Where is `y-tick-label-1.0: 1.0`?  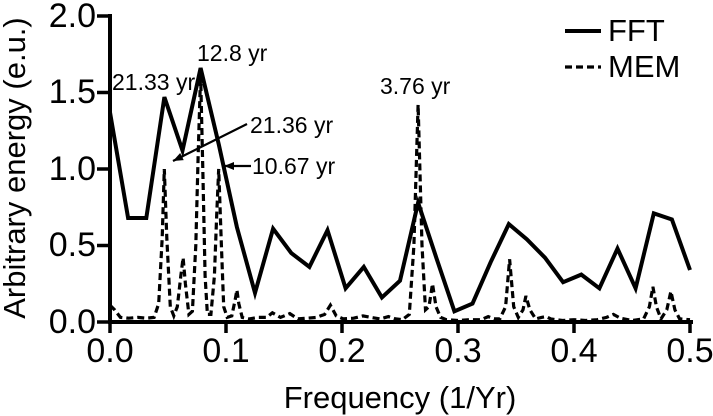
y-tick-label-1.0: 1.0 is located at coordinates (72, 169).